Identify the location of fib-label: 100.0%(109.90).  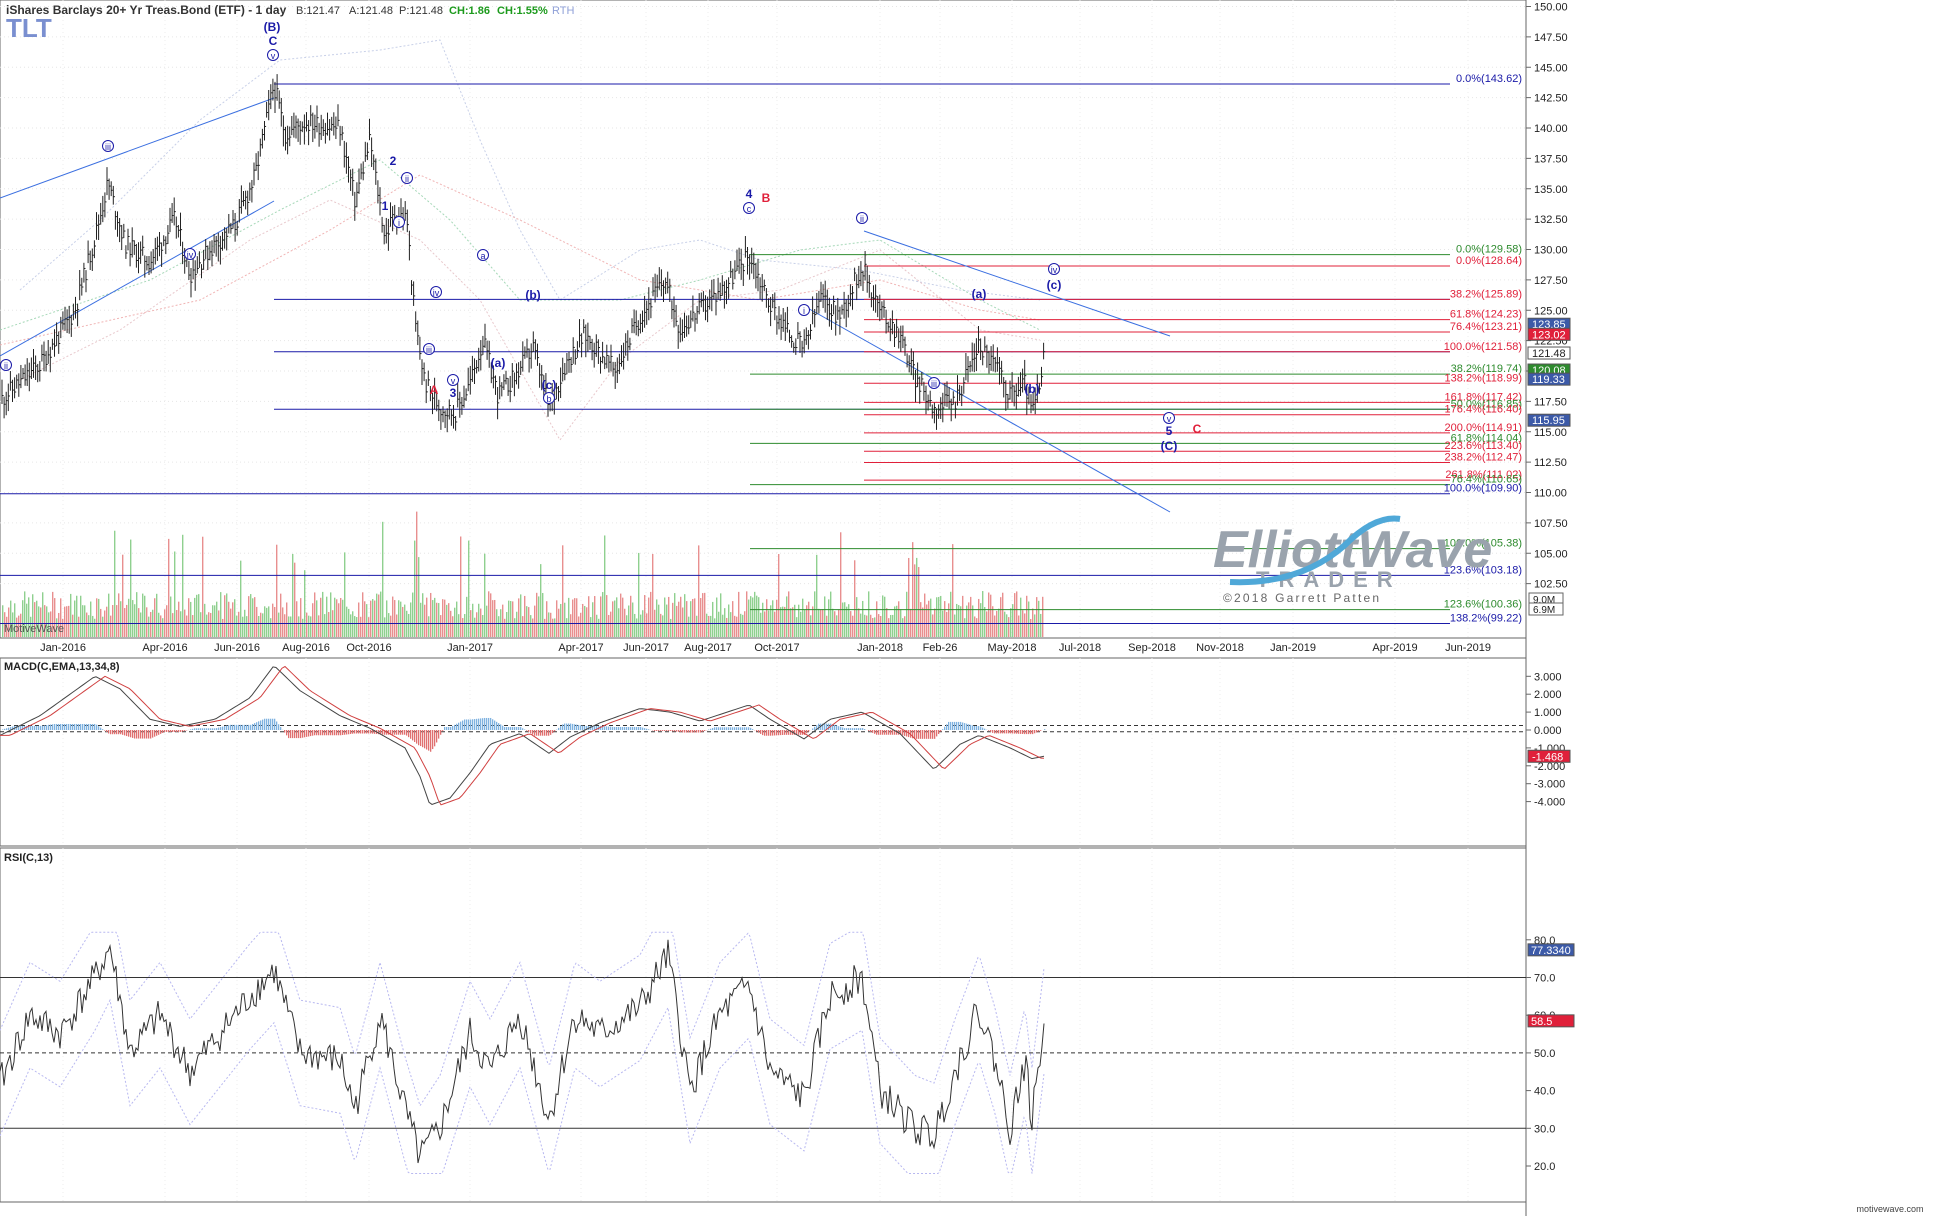
(1483, 489).